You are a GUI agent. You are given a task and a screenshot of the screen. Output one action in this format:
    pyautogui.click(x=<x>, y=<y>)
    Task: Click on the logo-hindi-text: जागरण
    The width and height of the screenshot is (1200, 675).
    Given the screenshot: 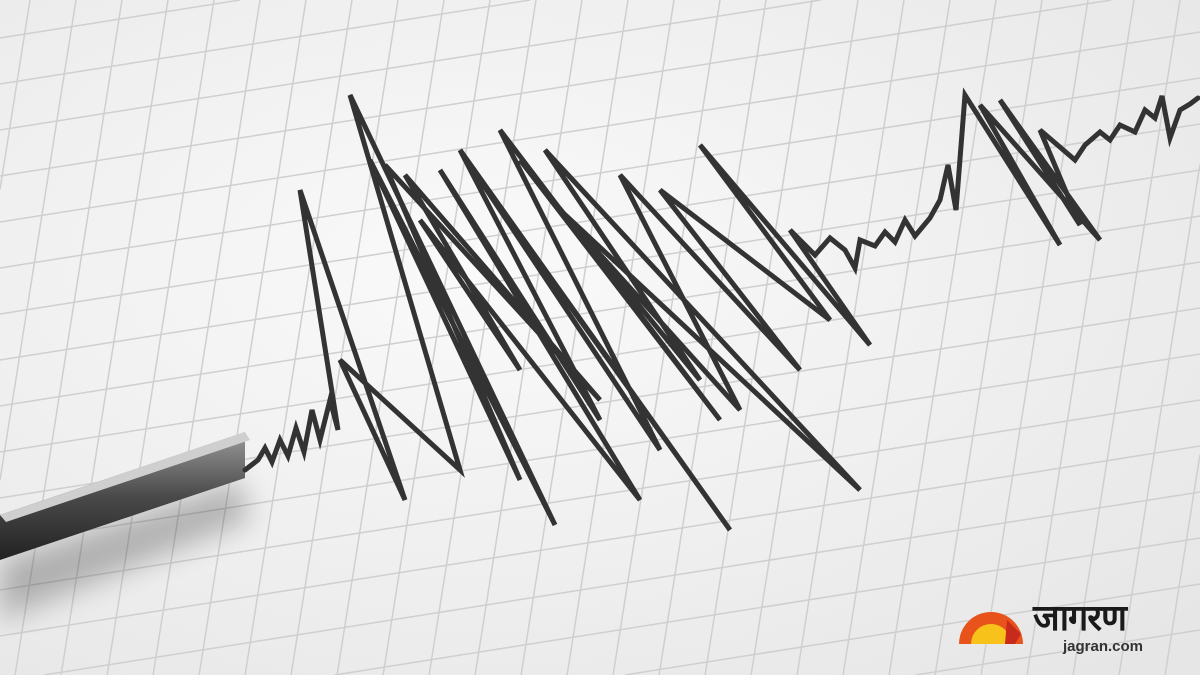 What is the action you would take?
    pyautogui.click(x=1080, y=618)
    